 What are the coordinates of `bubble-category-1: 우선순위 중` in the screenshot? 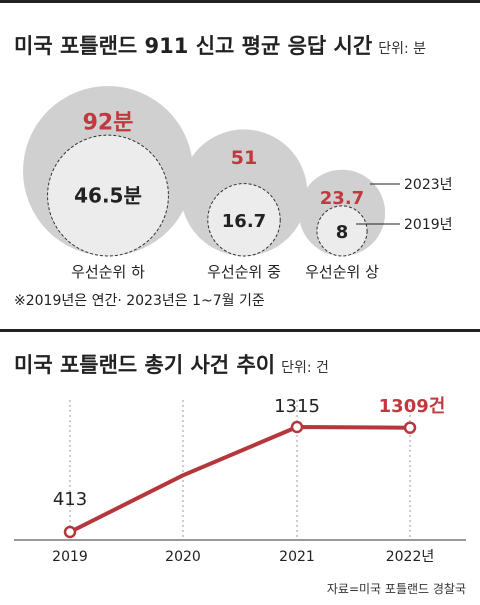 It's located at (244, 272).